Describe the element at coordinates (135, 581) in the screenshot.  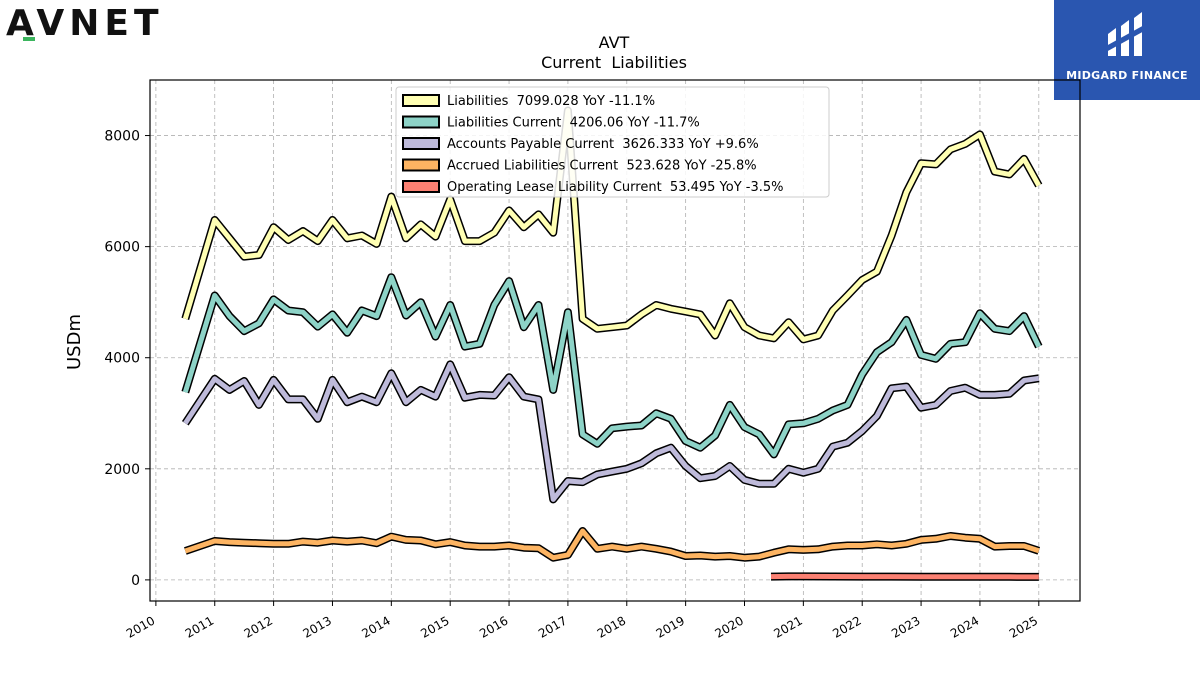
I see `y-tick-label: 0` at that location.